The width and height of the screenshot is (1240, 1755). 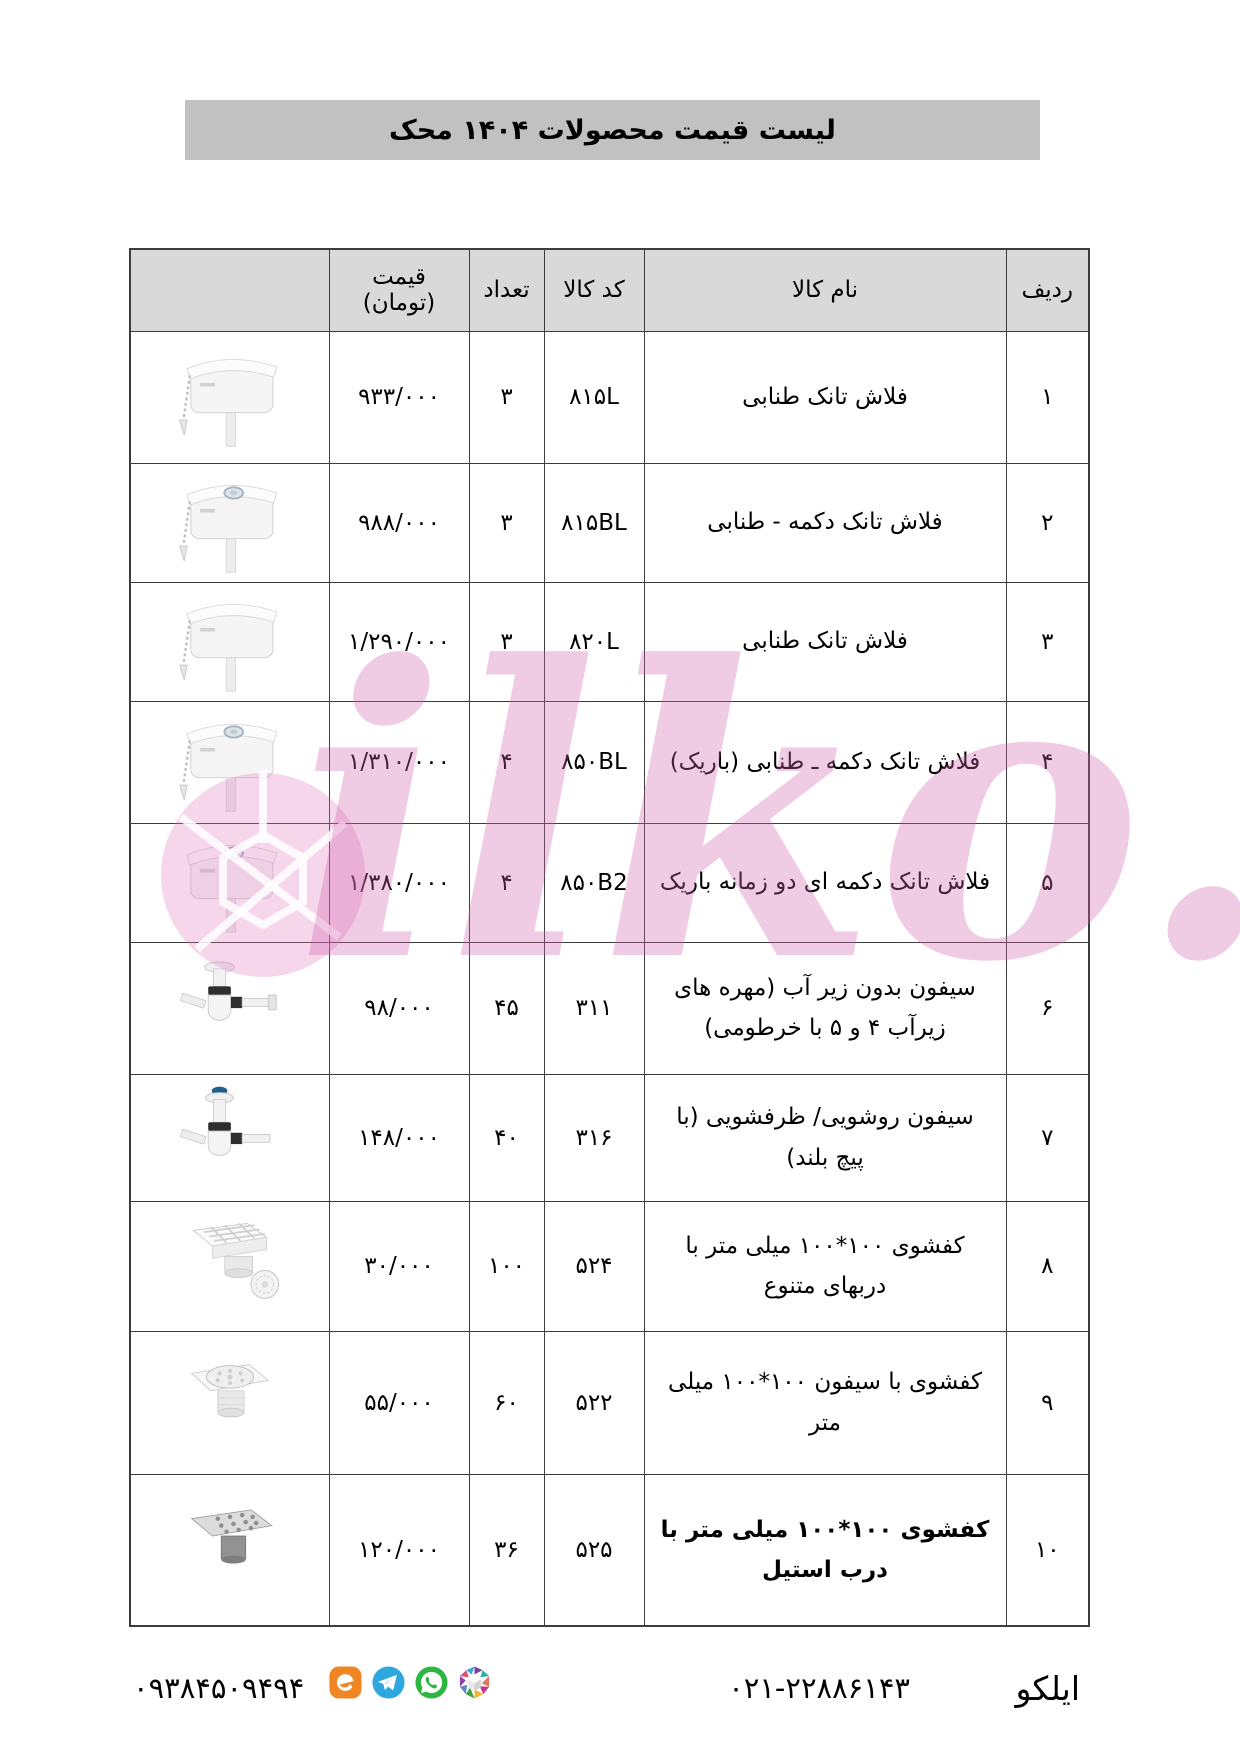 What do you see at coordinates (1047, 1266) in the screenshot?
I see `row-number: ۸` at bounding box center [1047, 1266].